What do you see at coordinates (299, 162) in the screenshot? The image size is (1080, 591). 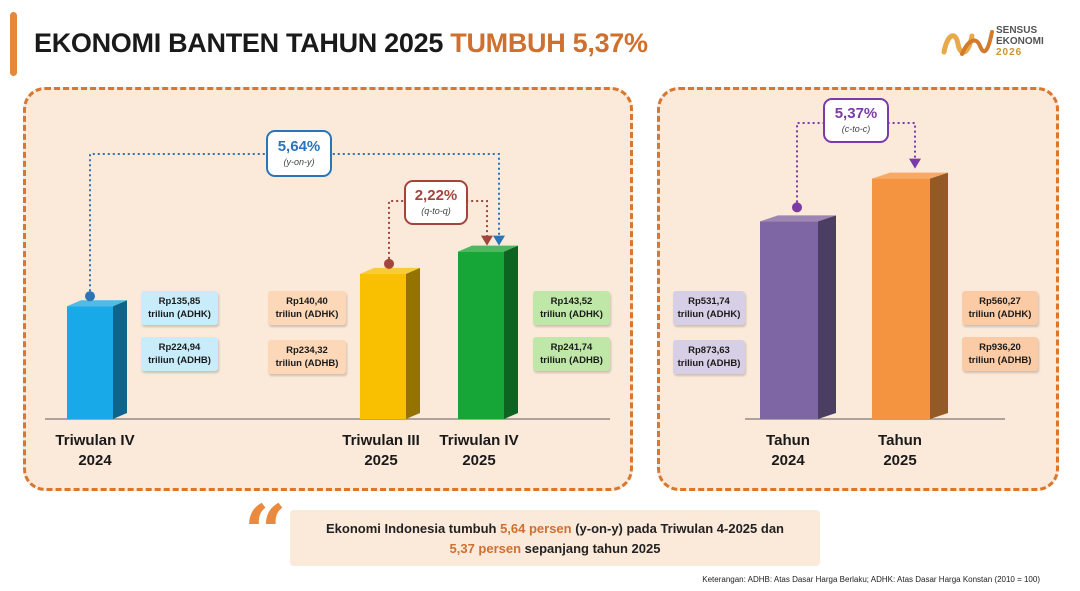 I see `yoy-label: (y-on-y)` at bounding box center [299, 162].